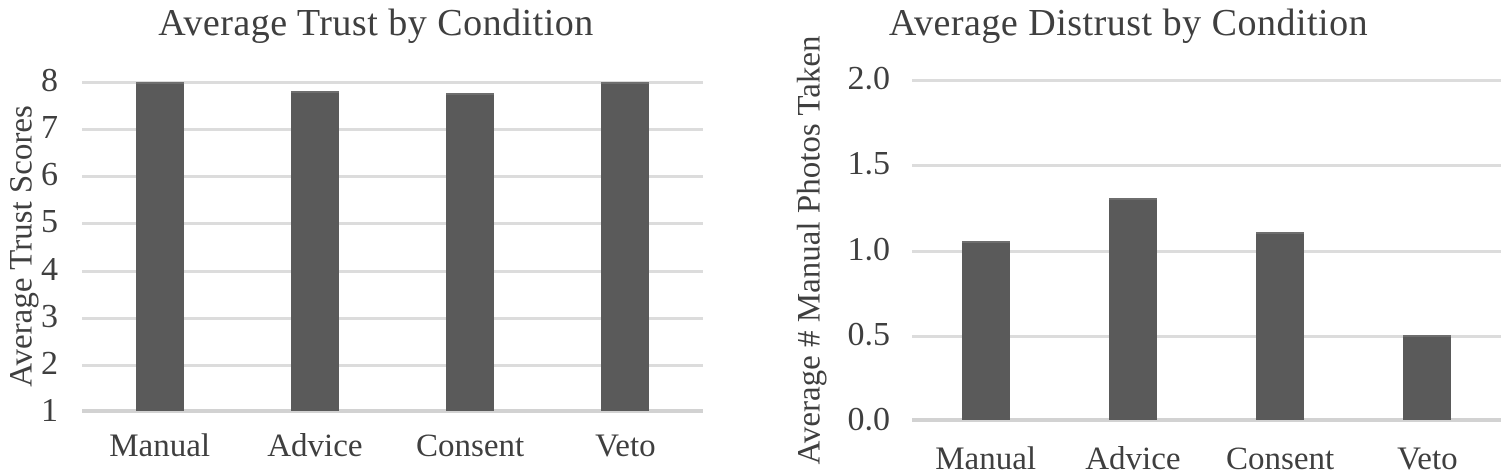 This screenshot has height=476, width=1505. Describe the element at coordinates (49, 269) in the screenshot. I see `y-tick-label: 4` at that location.